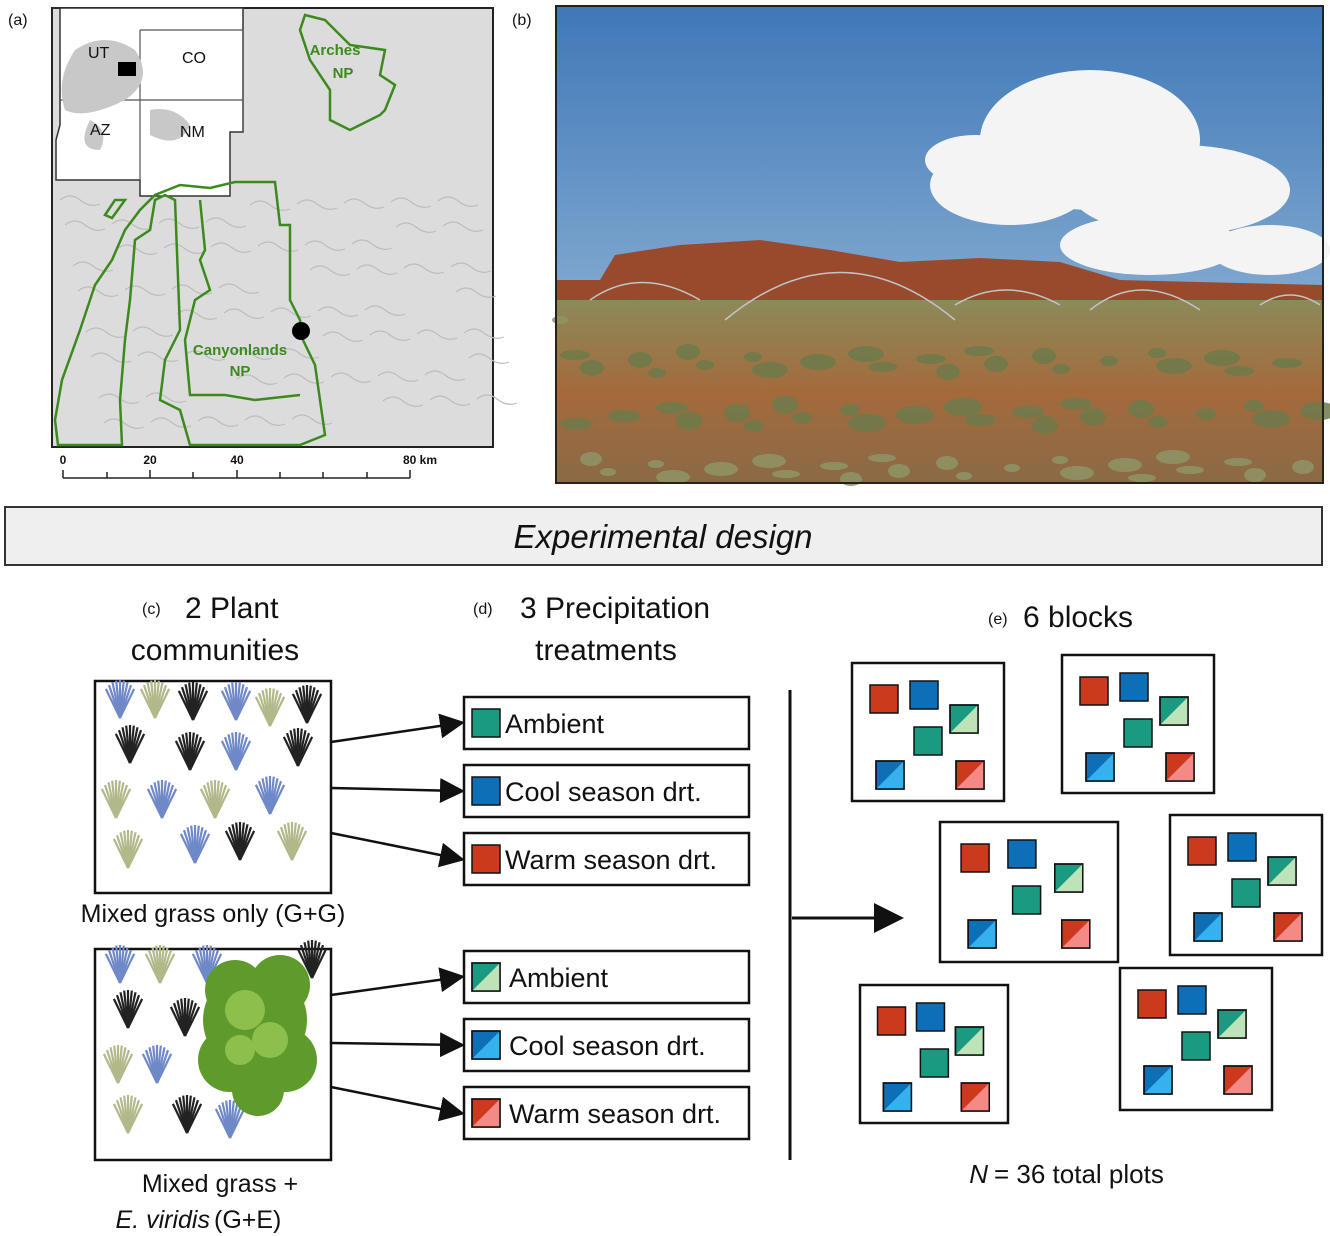 The height and width of the screenshot is (1236, 1330). I want to click on scale-label: 20, so click(150, 460).